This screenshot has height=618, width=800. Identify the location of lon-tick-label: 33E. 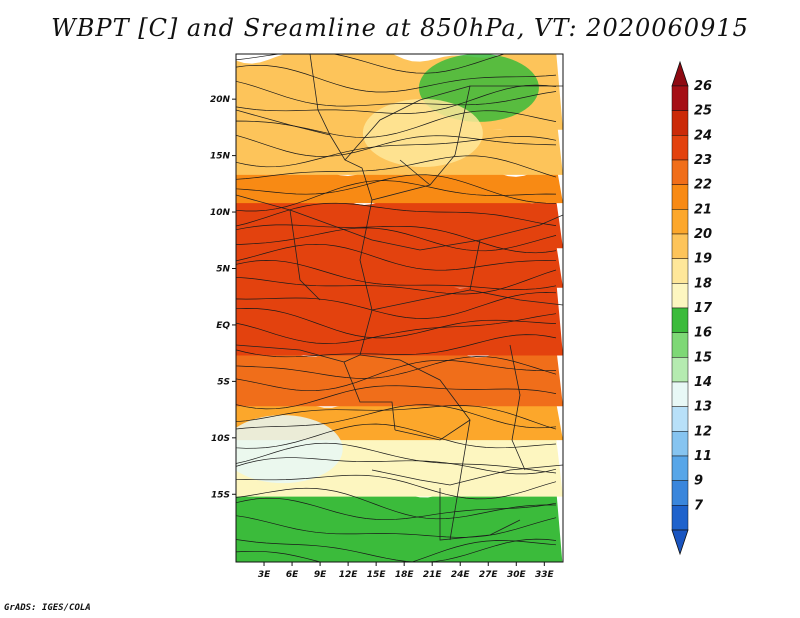
(545, 575).